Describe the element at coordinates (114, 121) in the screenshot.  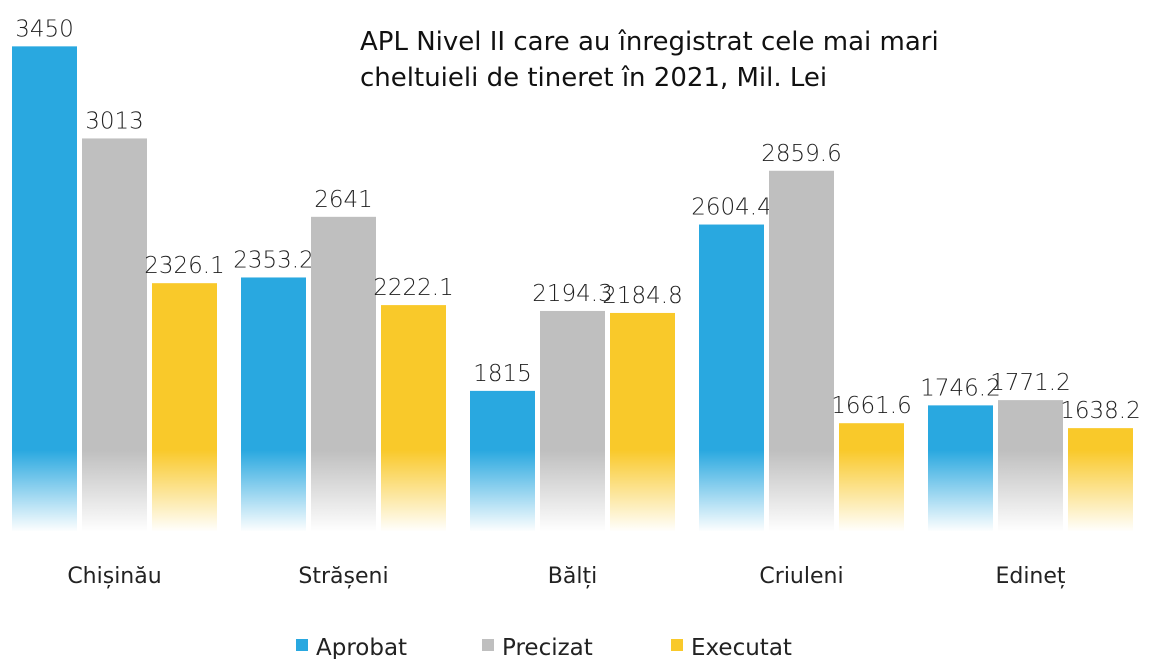
I see `value-label: 3013` at that location.